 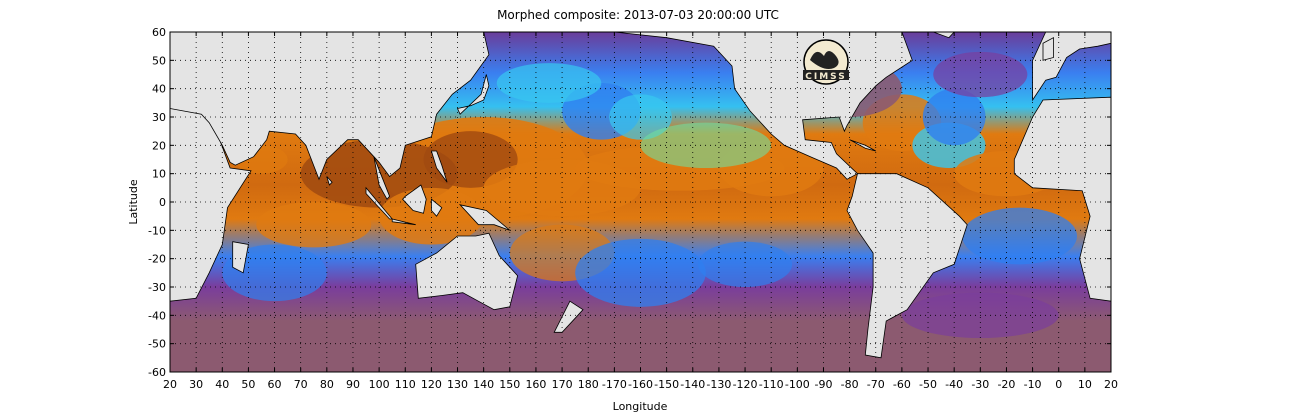 What do you see at coordinates (1006, 384) in the screenshot?
I see `x-tick-label: -20` at bounding box center [1006, 384].